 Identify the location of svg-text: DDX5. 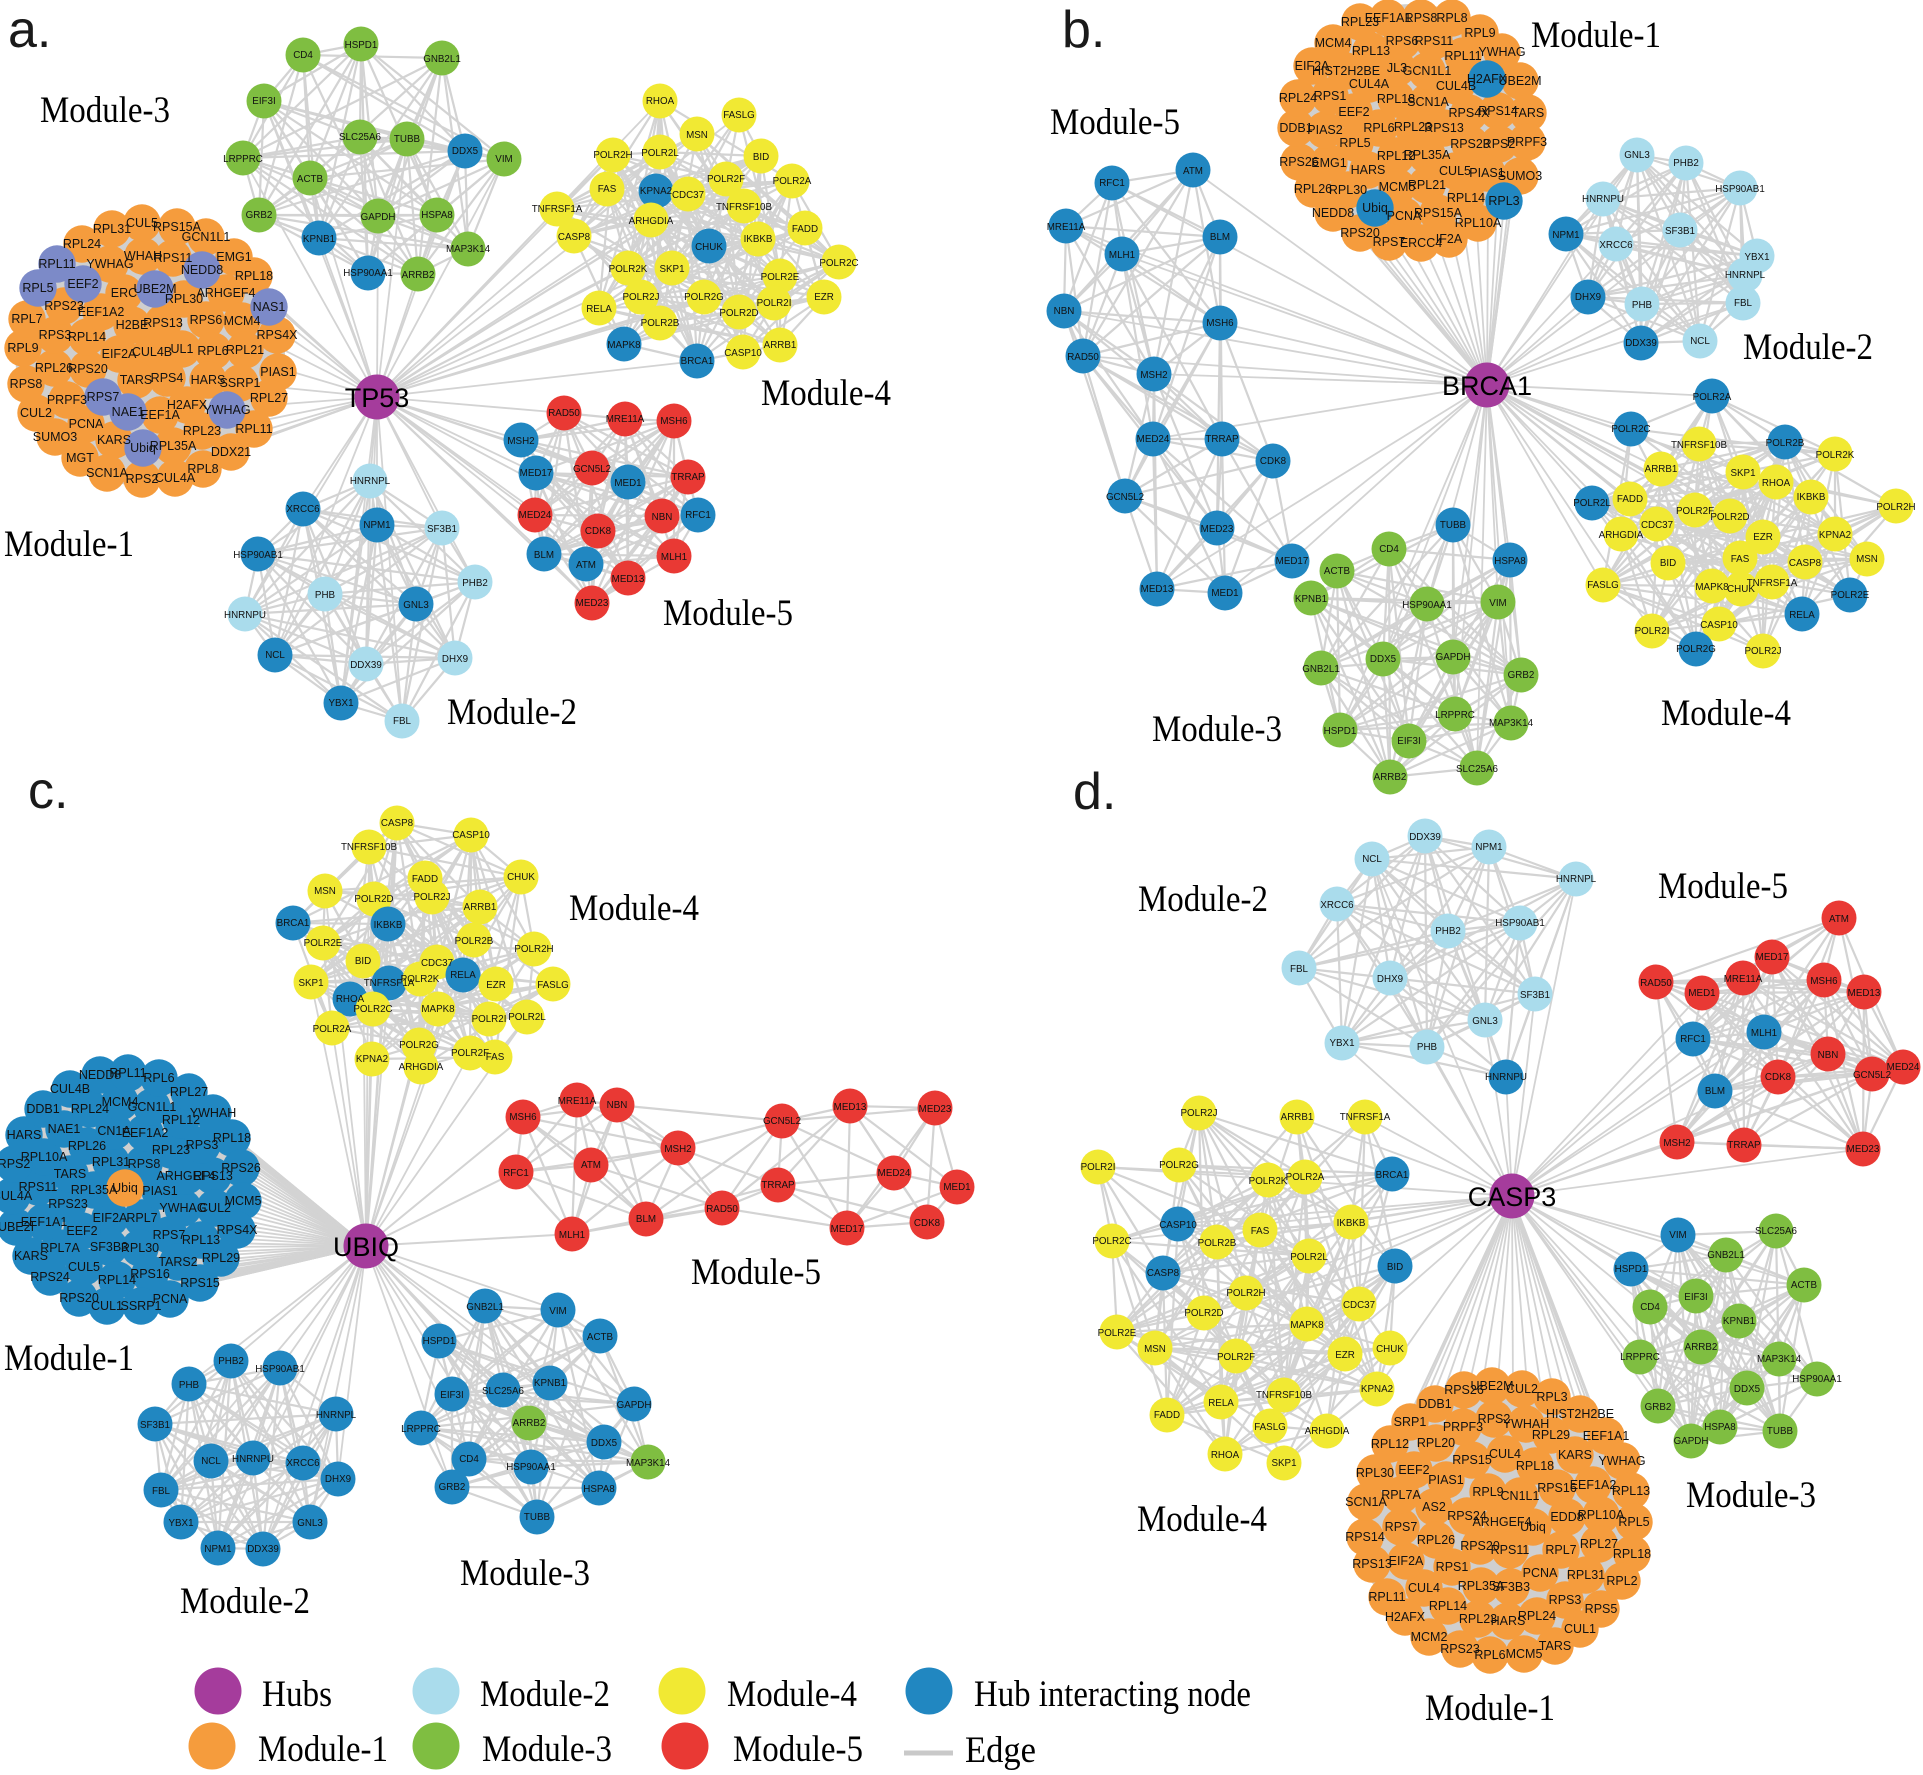
(1383, 659).